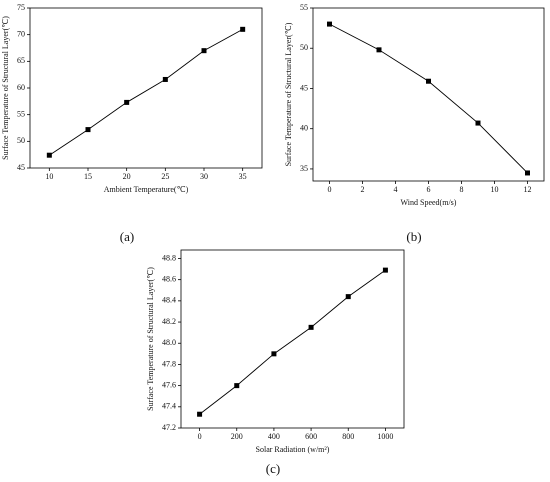  I want to click on y-tick-label: 47.8, so click(169, 363).